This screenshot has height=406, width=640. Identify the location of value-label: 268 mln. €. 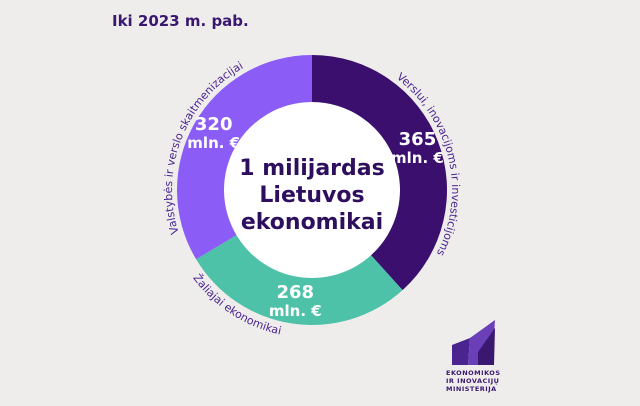
(295, 300).